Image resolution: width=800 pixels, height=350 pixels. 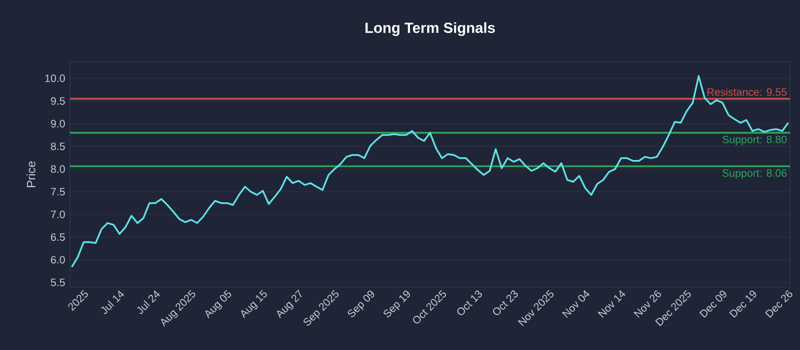 I want to click on chart-title: Long Term Signals, so click(x=430, y=29).